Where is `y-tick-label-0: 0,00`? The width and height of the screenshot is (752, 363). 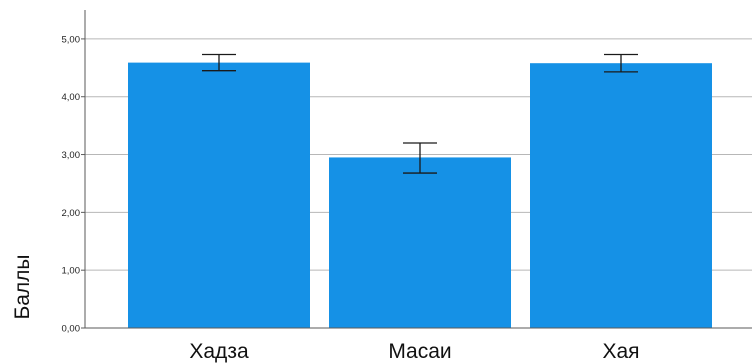 y-tick-label-0: 0,00 is located at coordinates (71, 329).